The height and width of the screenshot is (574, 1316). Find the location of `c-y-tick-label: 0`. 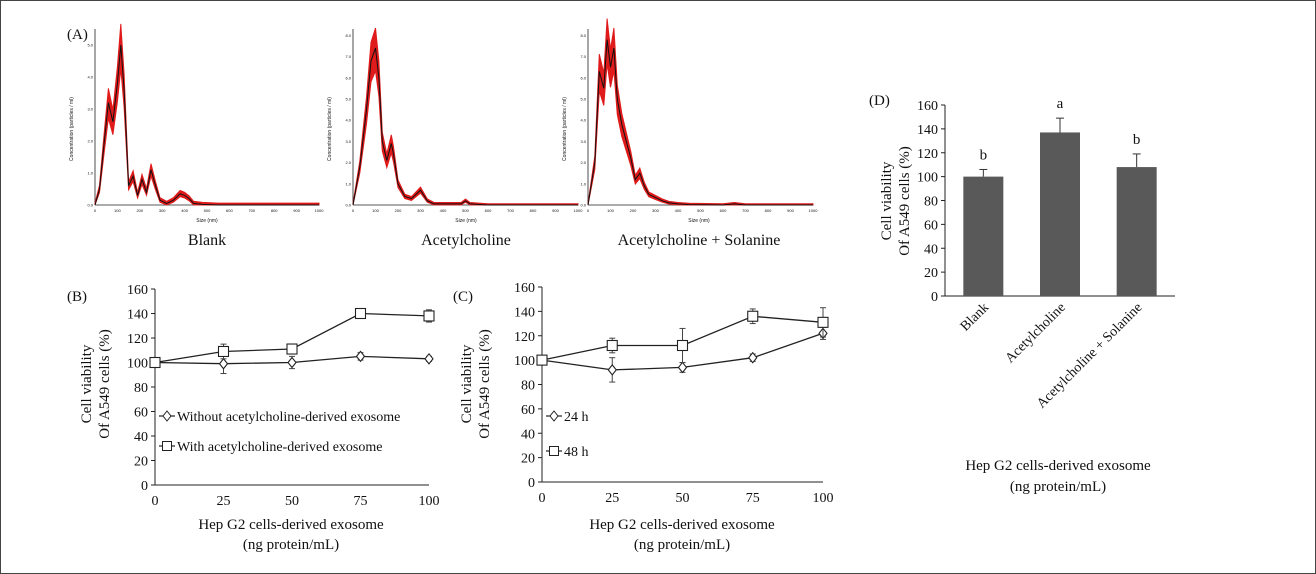

c-y-tick-label: 0 is located at coordinates (531, 483).